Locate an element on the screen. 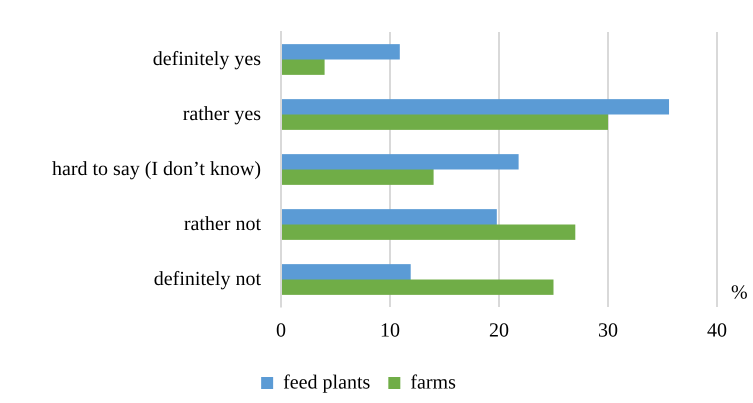 The width and height of the screenshot is (753, 403). y-tick-label: definitely not is located at coordinates (208, 279).